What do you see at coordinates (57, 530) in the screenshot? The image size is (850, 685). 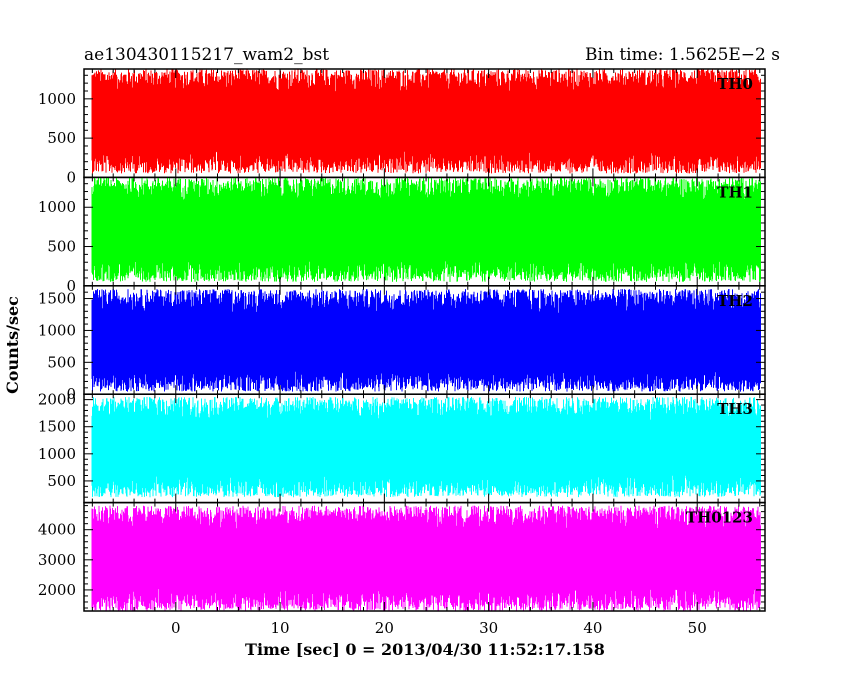 I see `y-tick-label: 4000` at bounding box center [57, 530].